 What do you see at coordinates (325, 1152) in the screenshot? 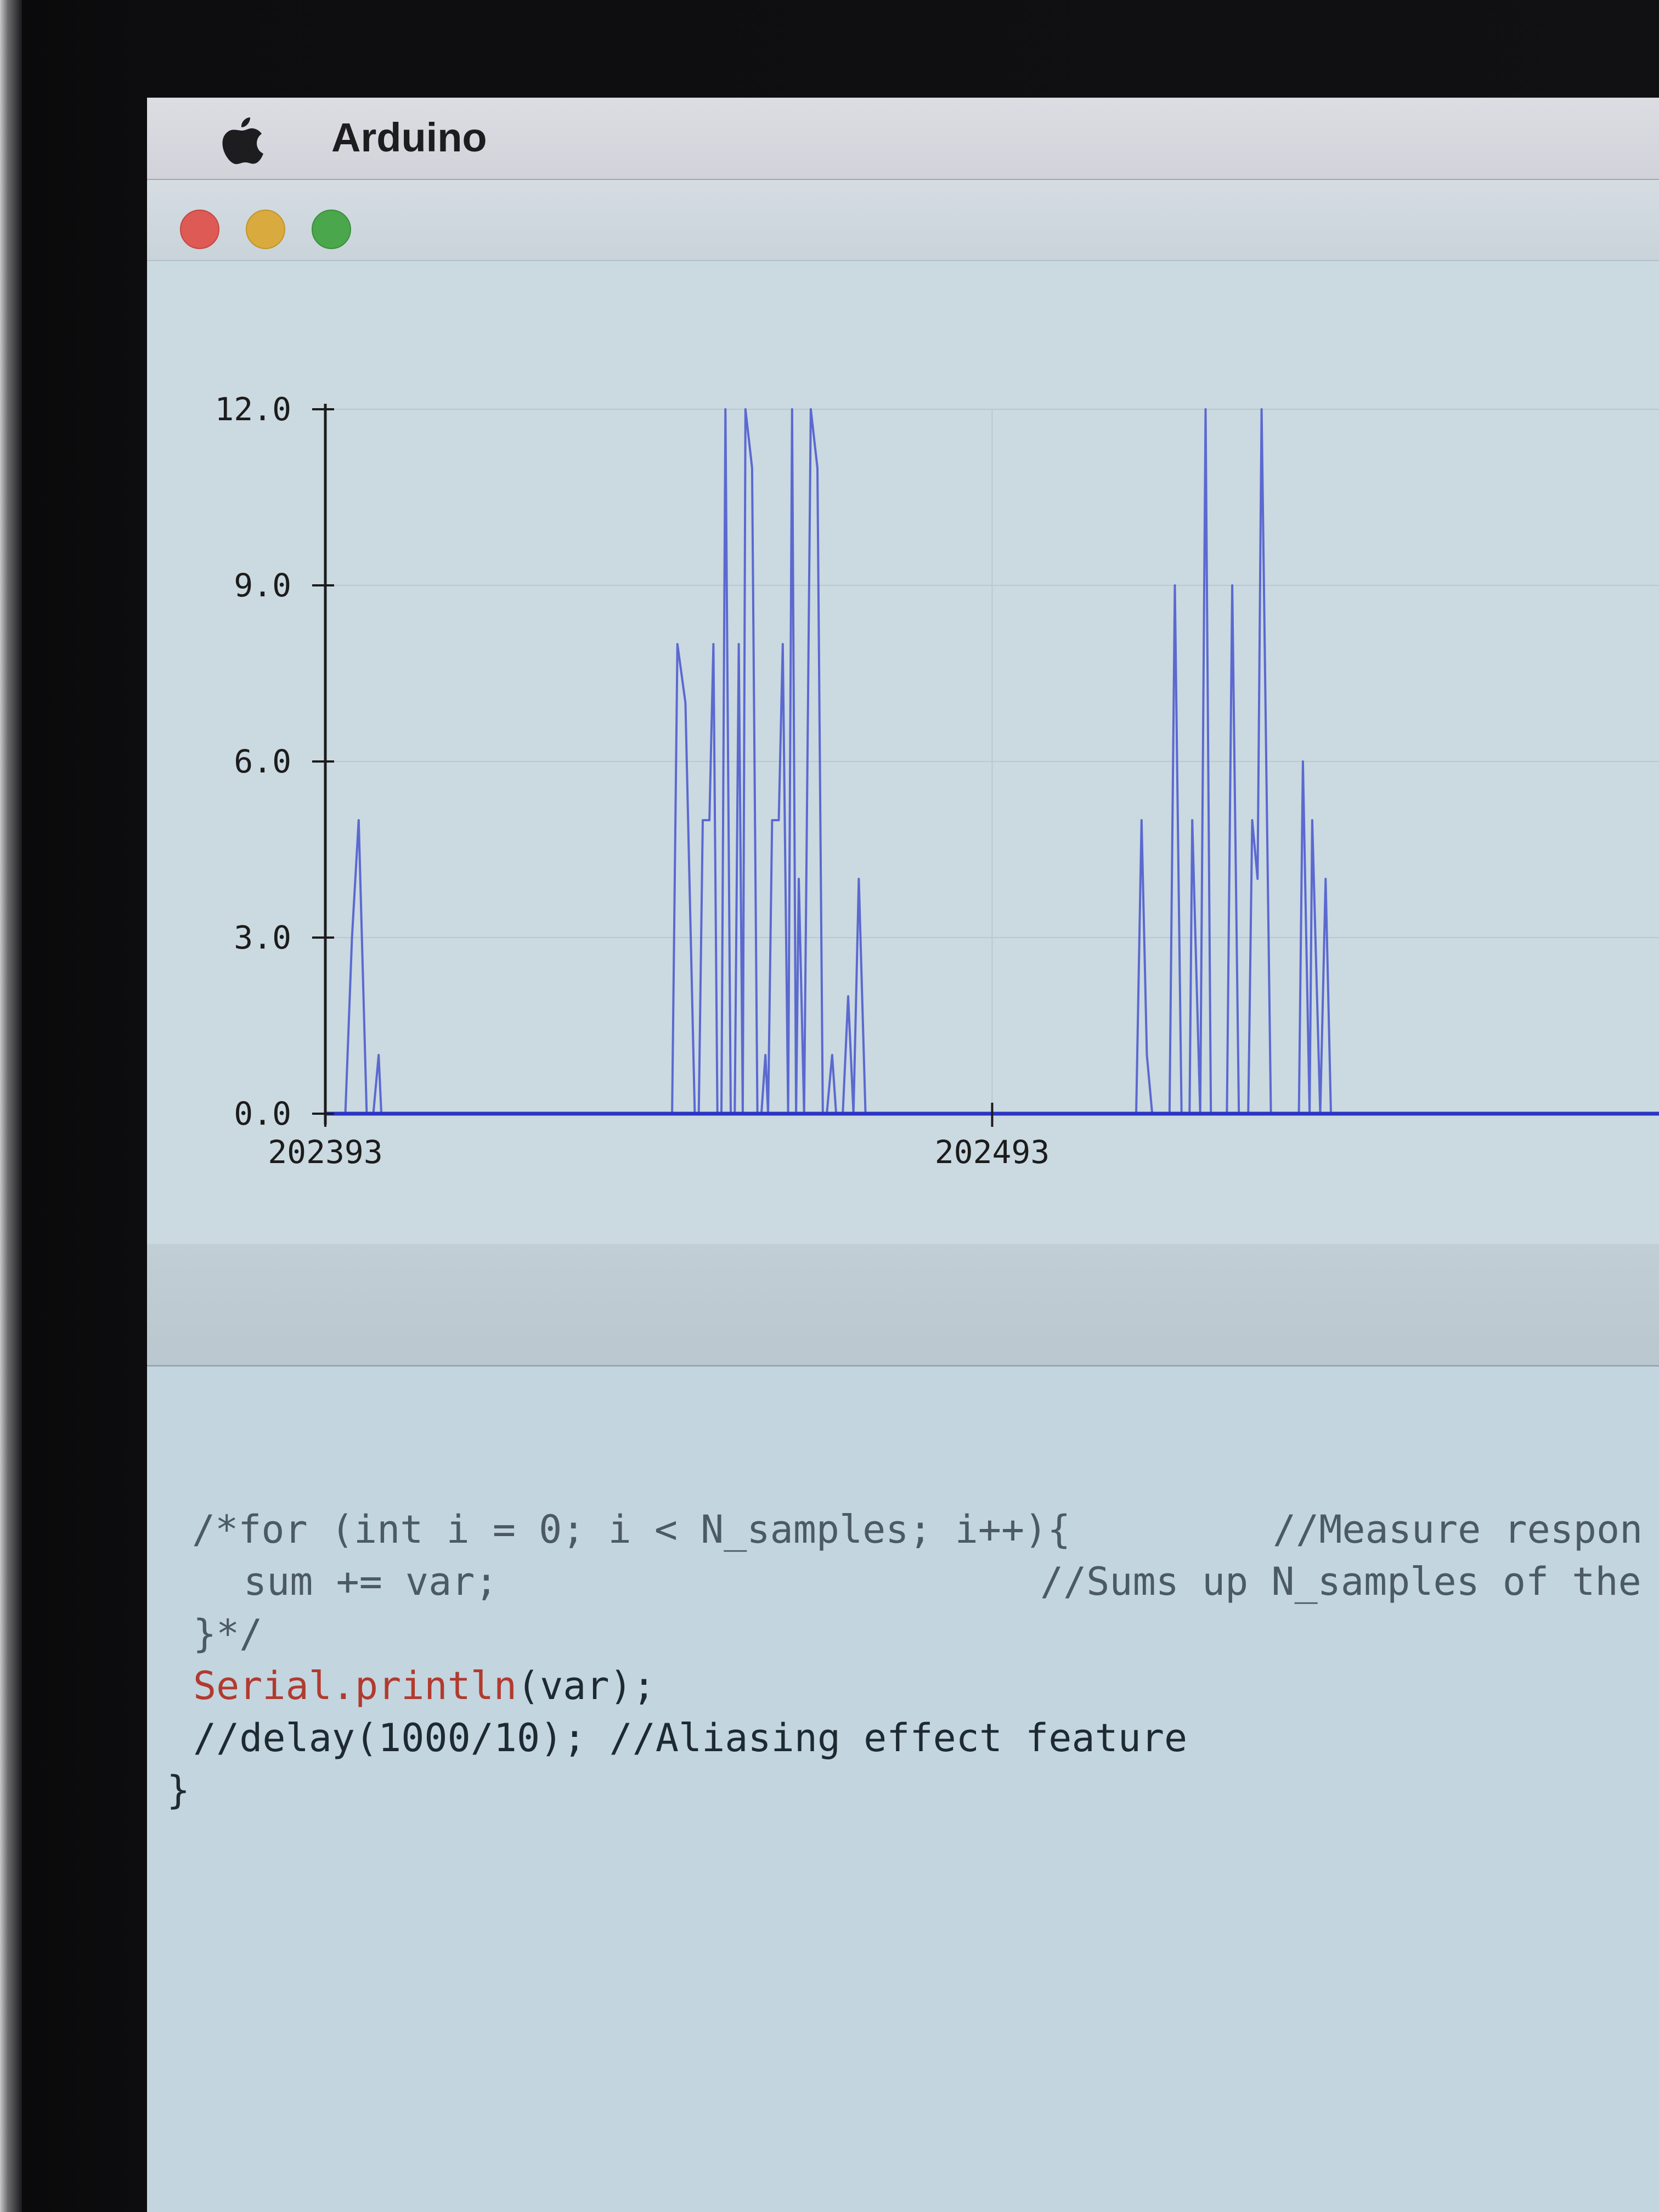
I see `x-tick-label: 202393` at bounding box center [325, 1152].